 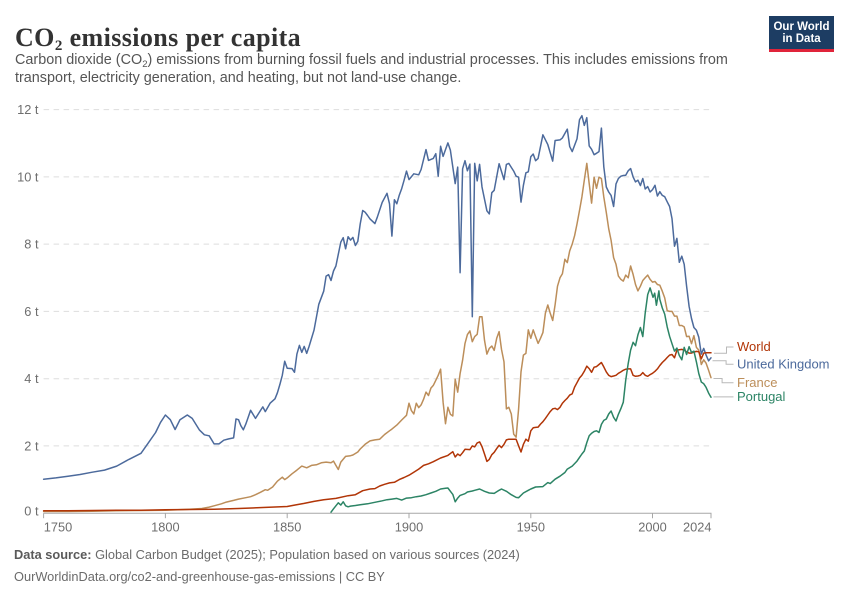 I want to click on svg-text: 2000, so click(x=652, y=527).